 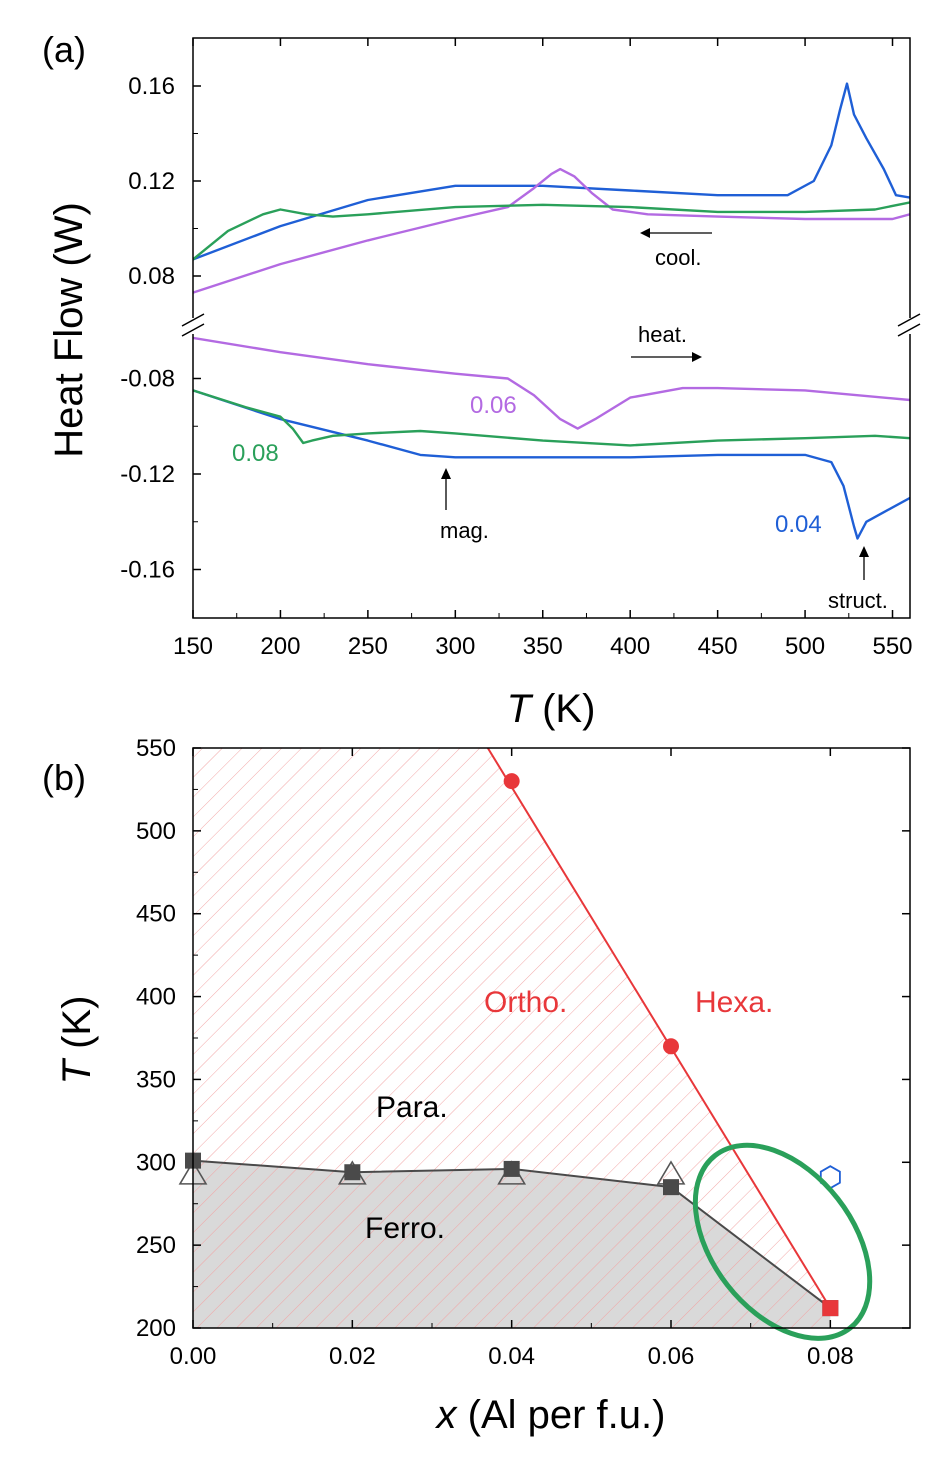 What do you see at coordinates (511, 1356) in the screenshot?
I see `panel-b-x-tick-label: 0.04` at bounding box center [511, 1356].